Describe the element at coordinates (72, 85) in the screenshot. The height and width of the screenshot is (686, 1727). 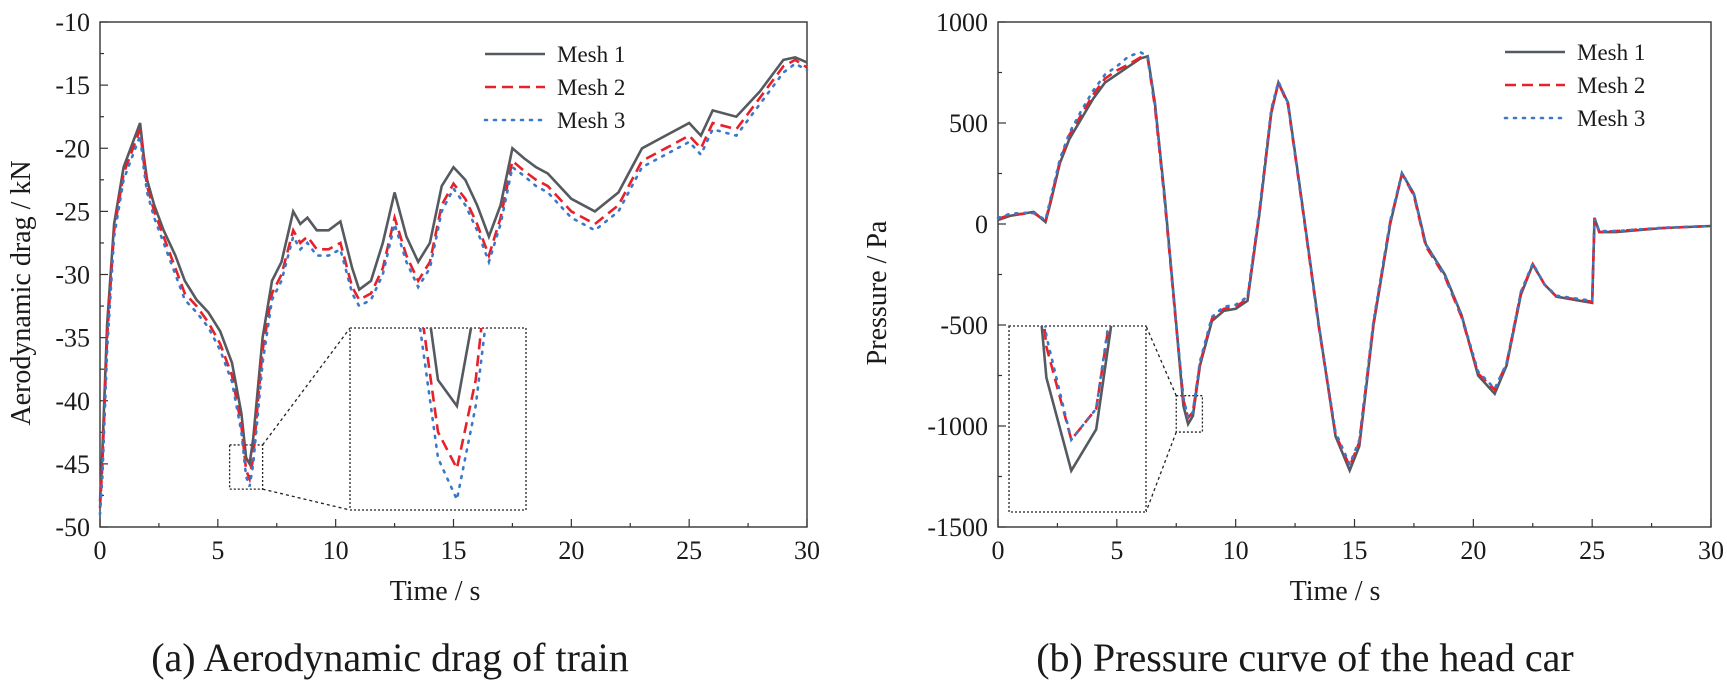
I see `y-tick-label: -15` at that location.